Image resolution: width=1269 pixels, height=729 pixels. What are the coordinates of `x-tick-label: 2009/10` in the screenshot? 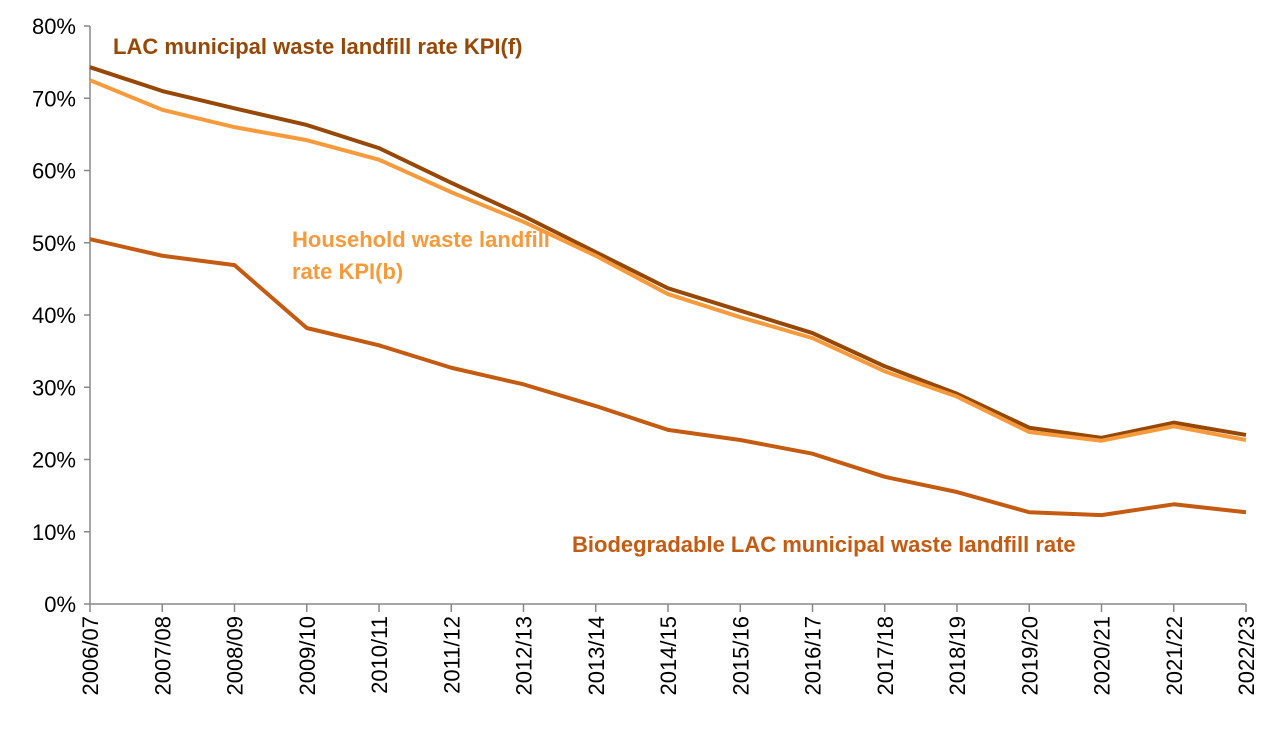 It's located at (307, 656).